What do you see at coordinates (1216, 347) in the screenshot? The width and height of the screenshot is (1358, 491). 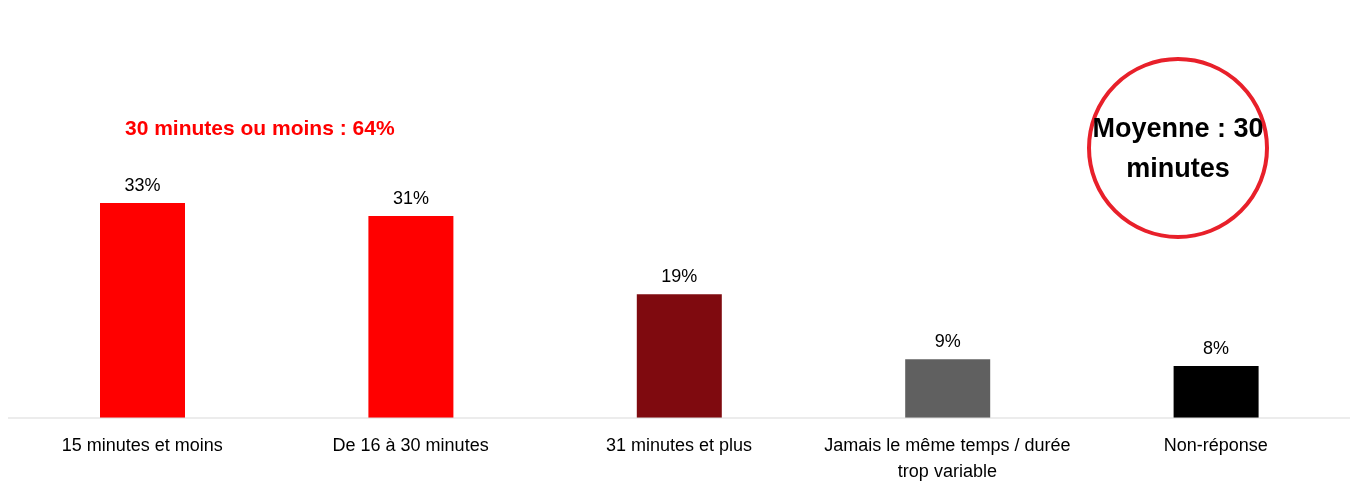 I see `data-label: 8%` at bounding box center [1216, 347].